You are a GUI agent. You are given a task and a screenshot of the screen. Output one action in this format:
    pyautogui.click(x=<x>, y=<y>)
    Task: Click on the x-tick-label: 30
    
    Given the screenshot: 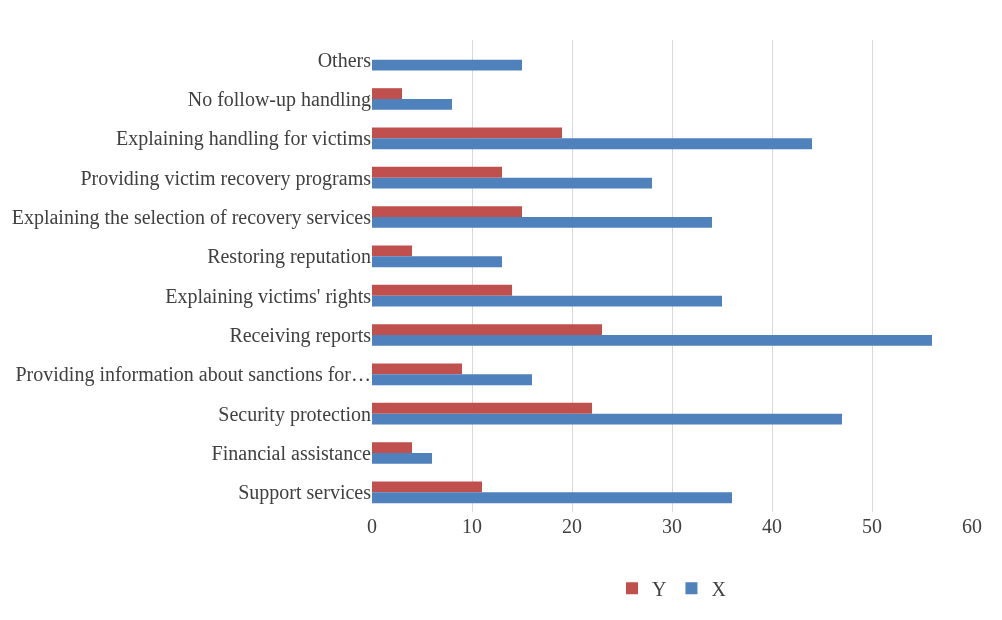 What is the action you would take?
    pyautogui.click(x=672, y=526)
    